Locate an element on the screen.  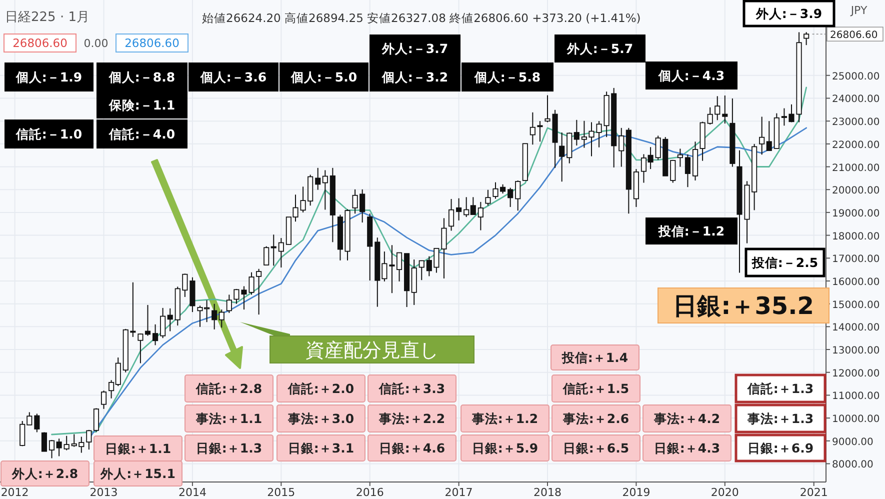
ytick: 25000.00 is located at coordinates (856, 76).